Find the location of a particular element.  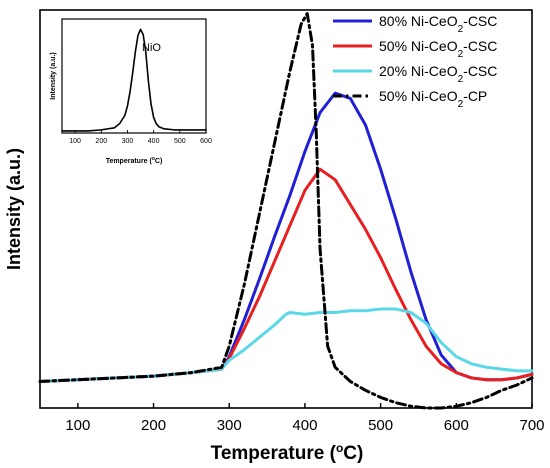

main-y-axis-title: Intensity (a.u.) is located at coordinates (14, 209).